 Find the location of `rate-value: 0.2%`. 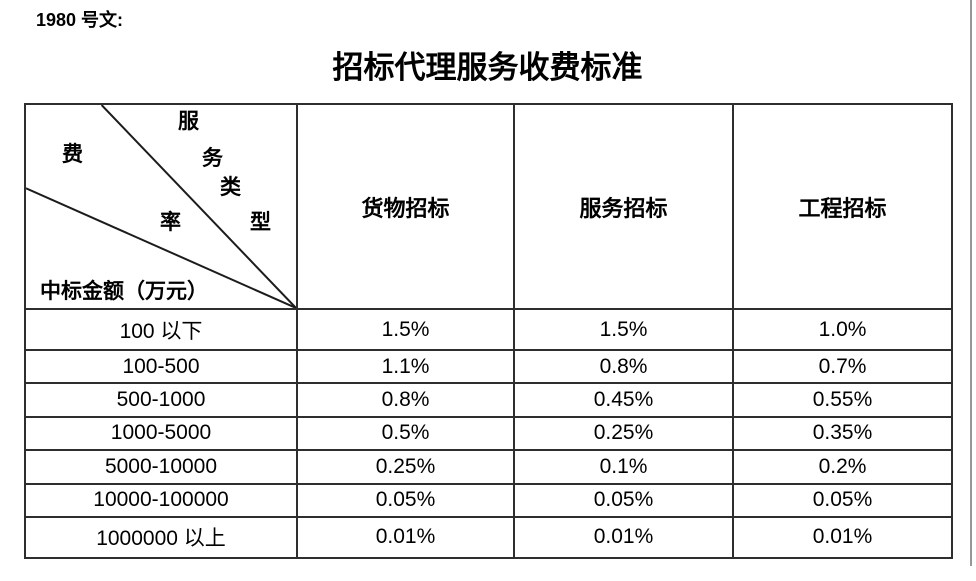

rate-value: 0.2% is located at coordinates (842, 467).